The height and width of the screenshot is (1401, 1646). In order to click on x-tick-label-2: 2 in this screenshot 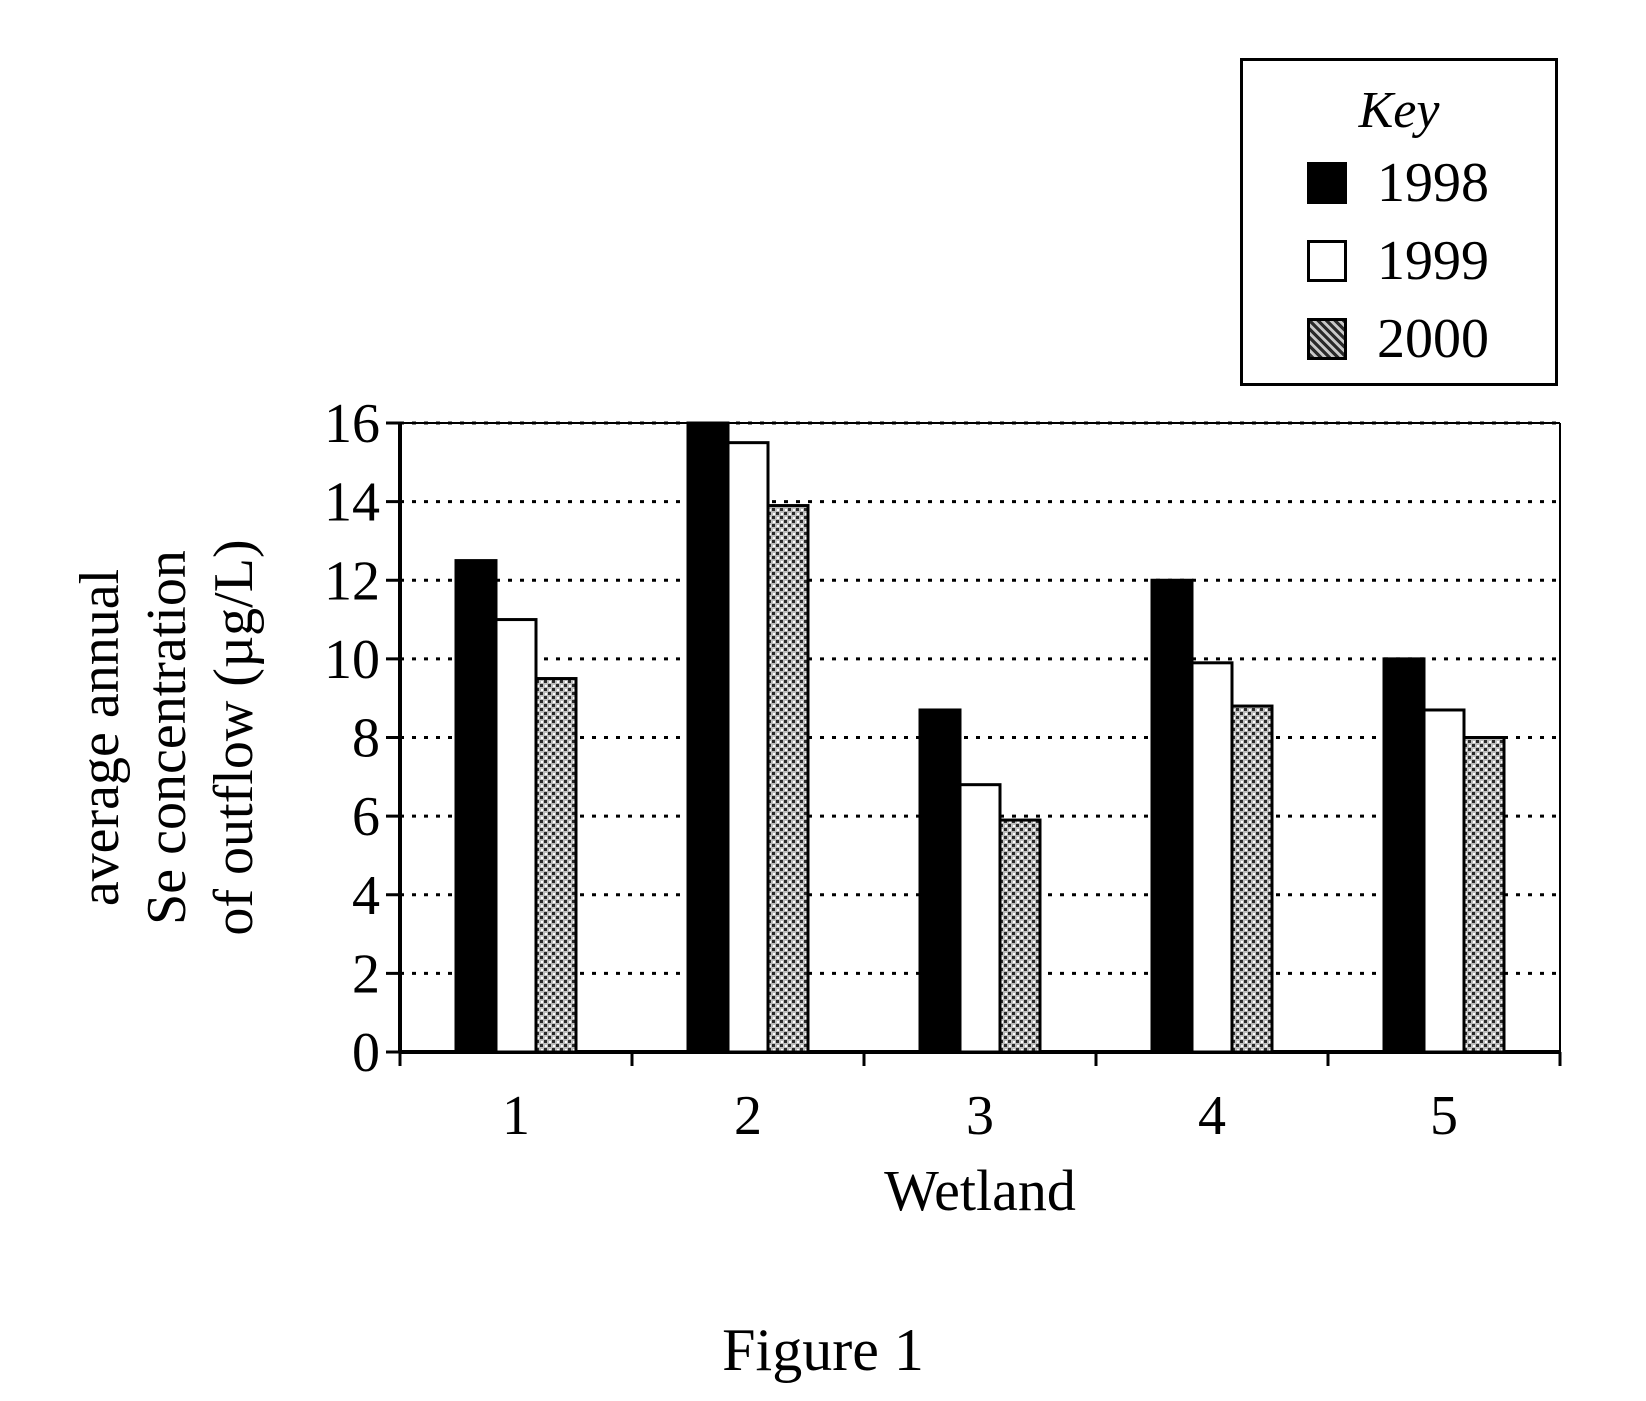, I will do `click(748, 1116)`.